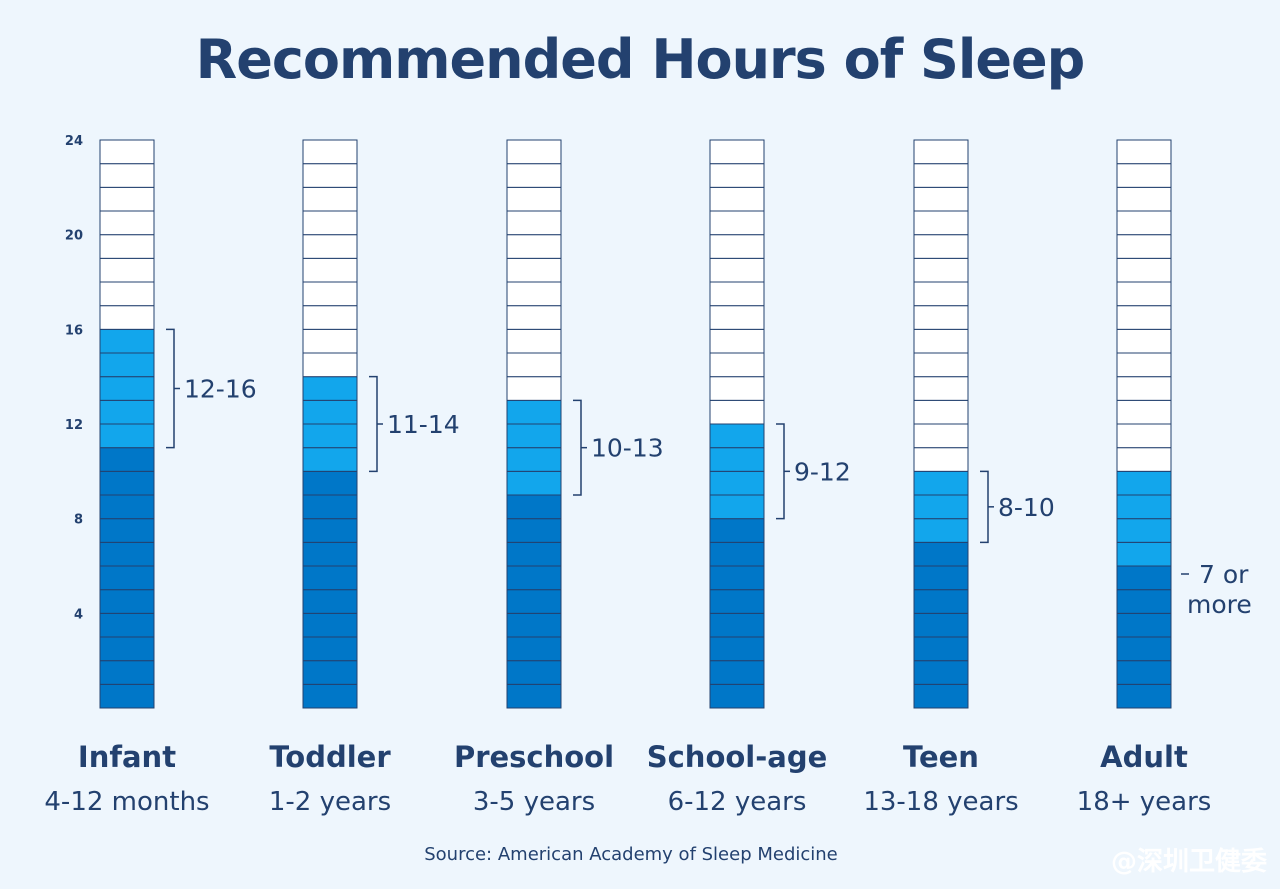 The width and height of the screenshot is (1280, 889). What do you see at coordinates (534, 757) in the screenshot?
I see `category-label: Preschool` at bounding box center [534, 757].